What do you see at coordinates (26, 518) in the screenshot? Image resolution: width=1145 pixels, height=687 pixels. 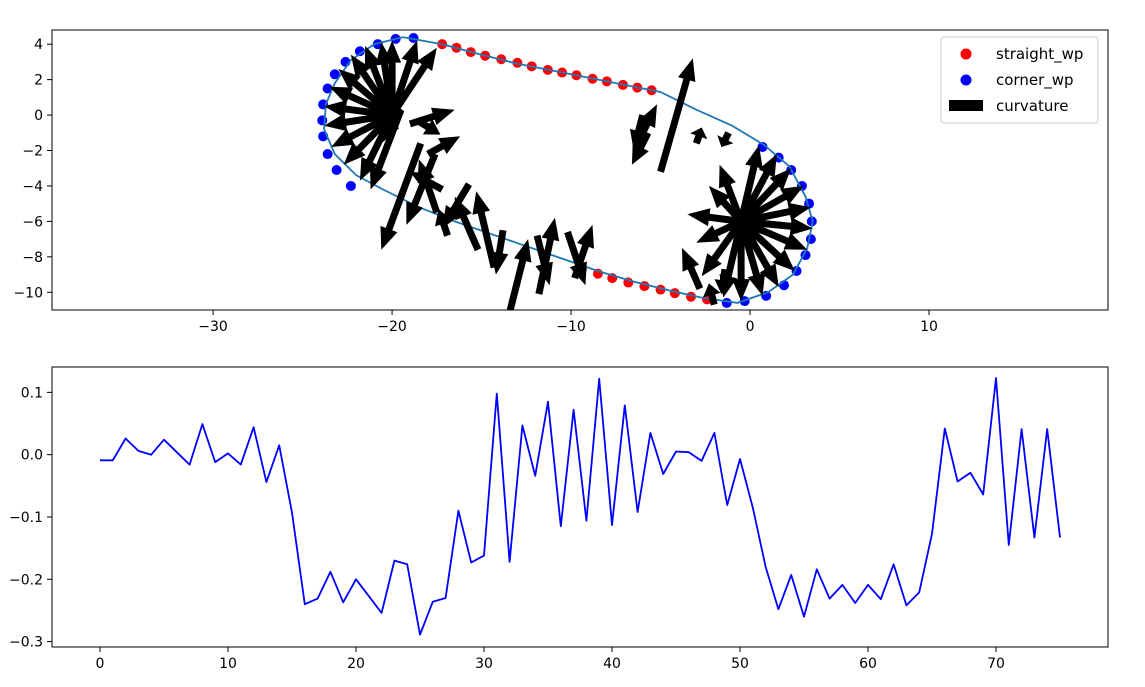 I see `bottom-y-tick-label: −0.1` at bounding box center [26, 518].